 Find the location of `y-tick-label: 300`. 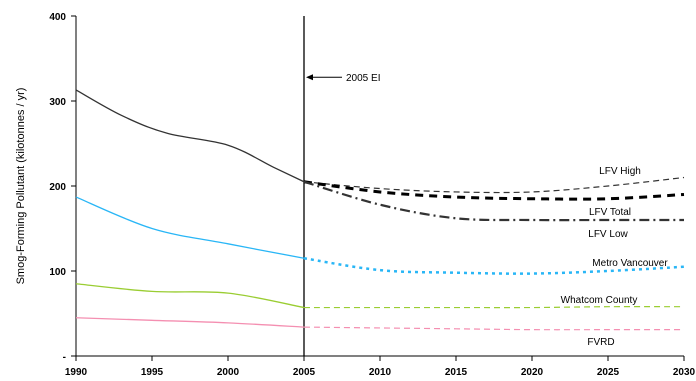

y-tick-label: 300 is located at coordinates (57, 102).